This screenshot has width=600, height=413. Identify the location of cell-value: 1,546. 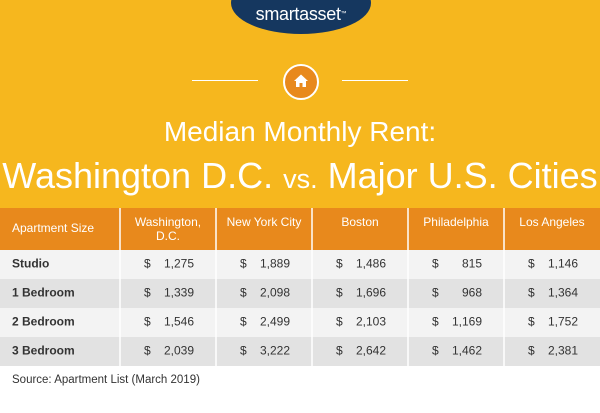
(179, 322).